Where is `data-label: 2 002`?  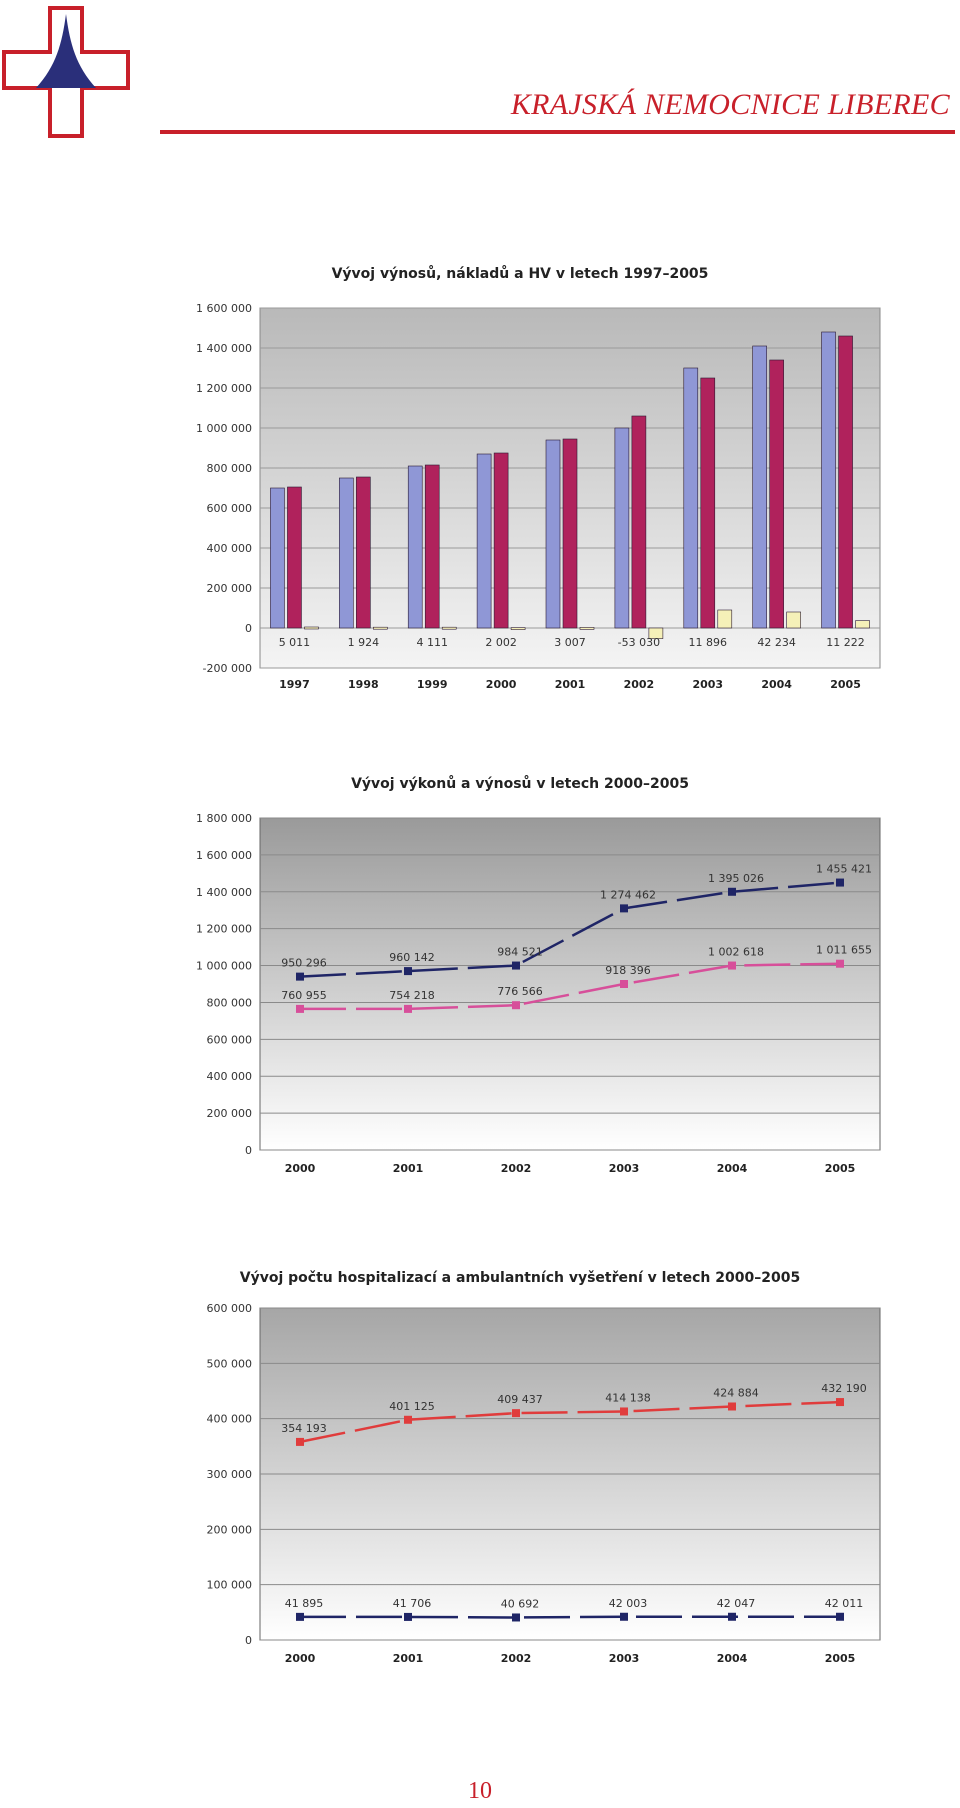 data-label: 2 002 is located at coordinates (500, 642).